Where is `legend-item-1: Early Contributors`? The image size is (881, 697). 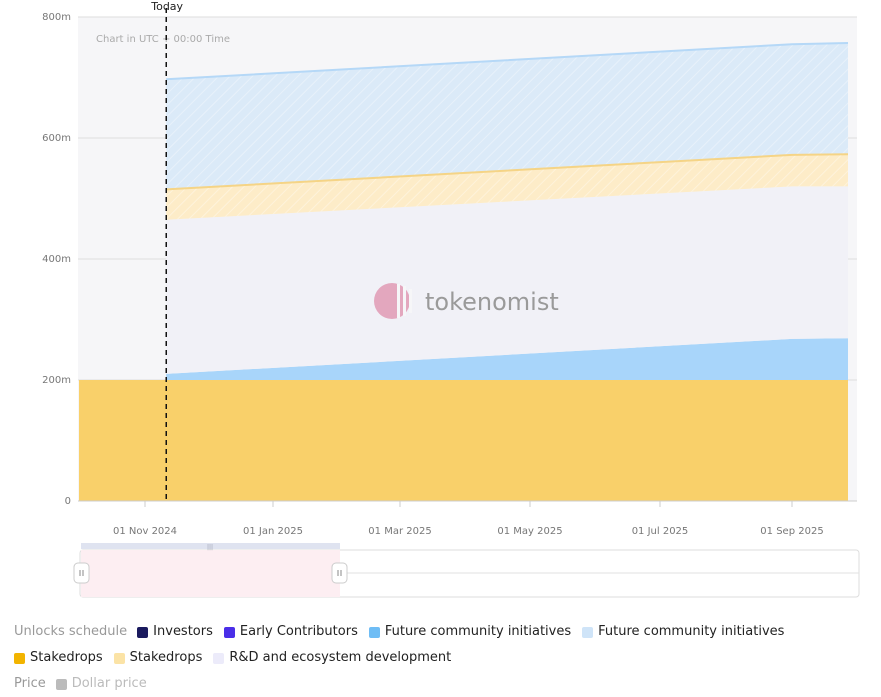 legend-item-1: Early Contributors is located at coordinates (290, 632).